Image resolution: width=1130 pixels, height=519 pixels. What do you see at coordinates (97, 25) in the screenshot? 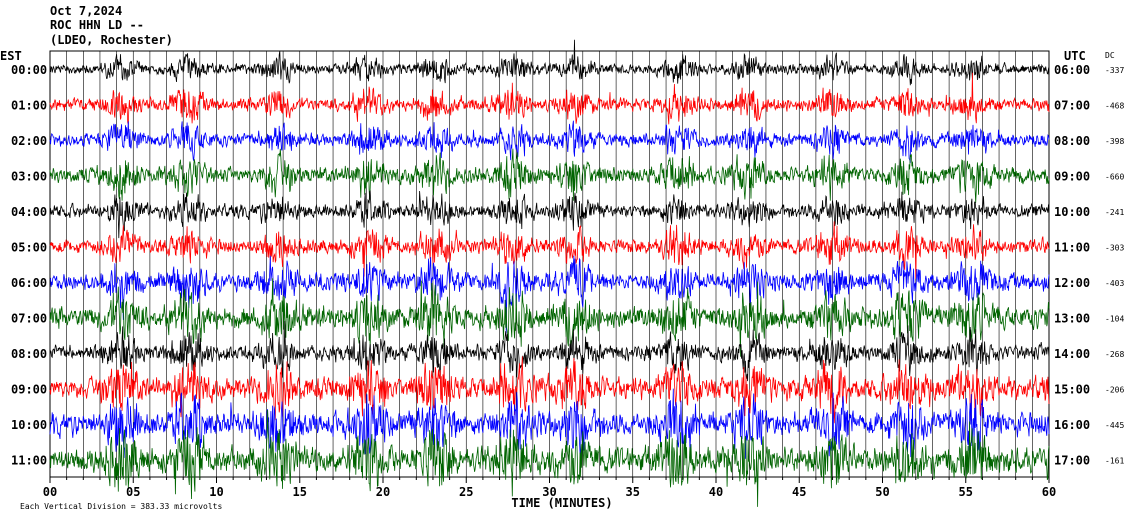
I see `station-label: ROC HHN LD --` at bounding box center [97, 25].